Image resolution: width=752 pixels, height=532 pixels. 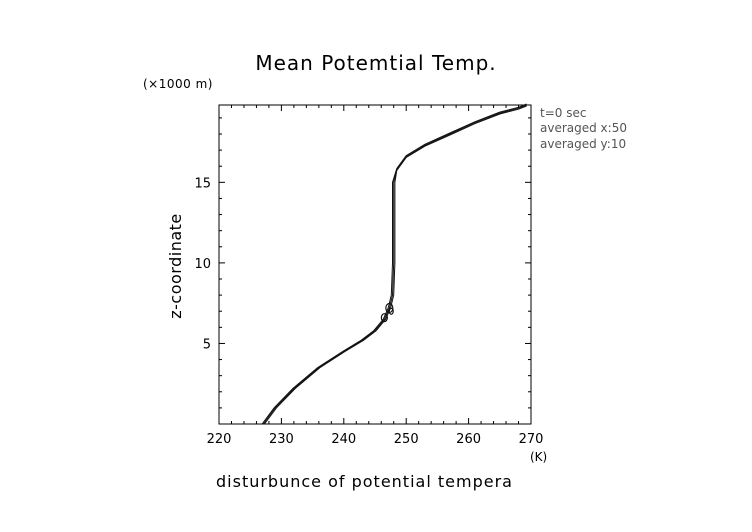 I want to click on x-tick-label: 240, so click(x=343, y=439).